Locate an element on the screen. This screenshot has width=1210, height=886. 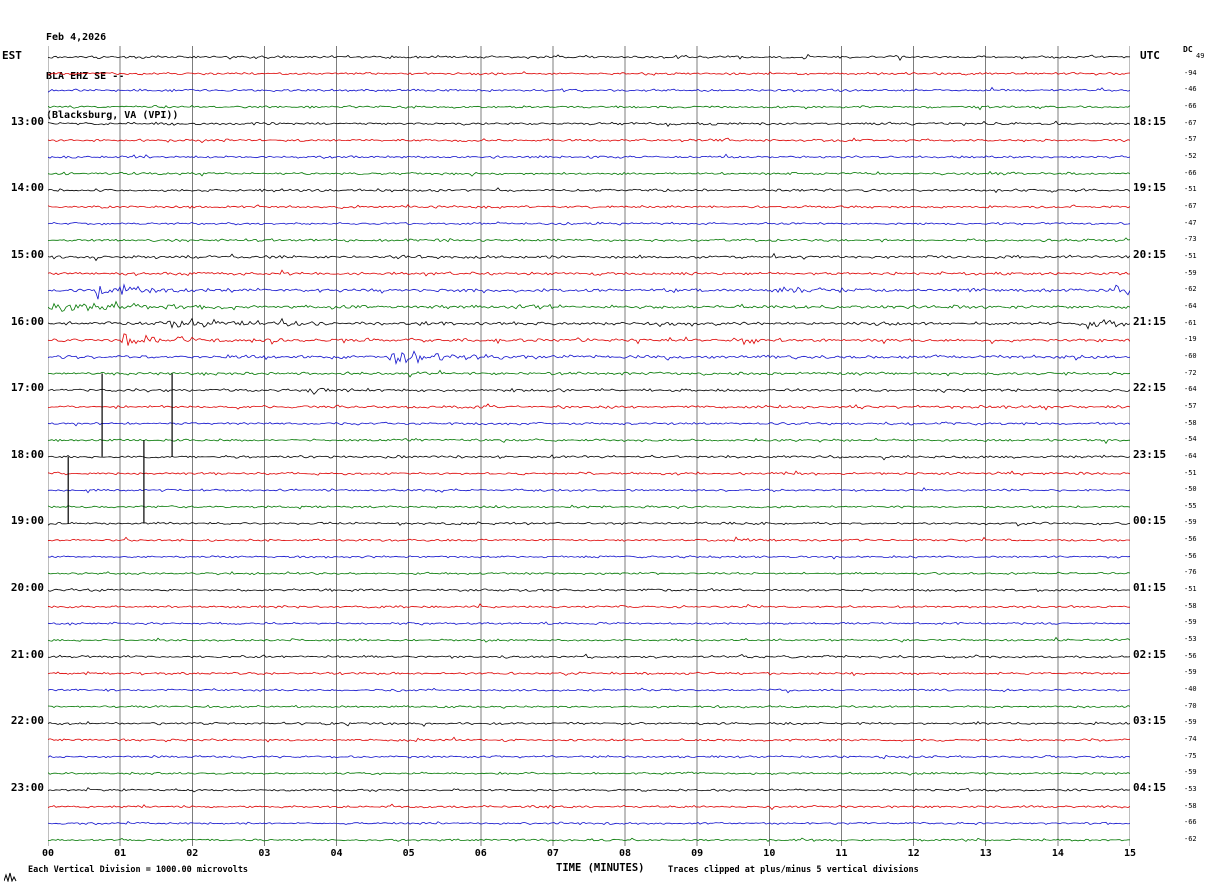
left-time-label: 15:00 is located at coordinates (27, 254).